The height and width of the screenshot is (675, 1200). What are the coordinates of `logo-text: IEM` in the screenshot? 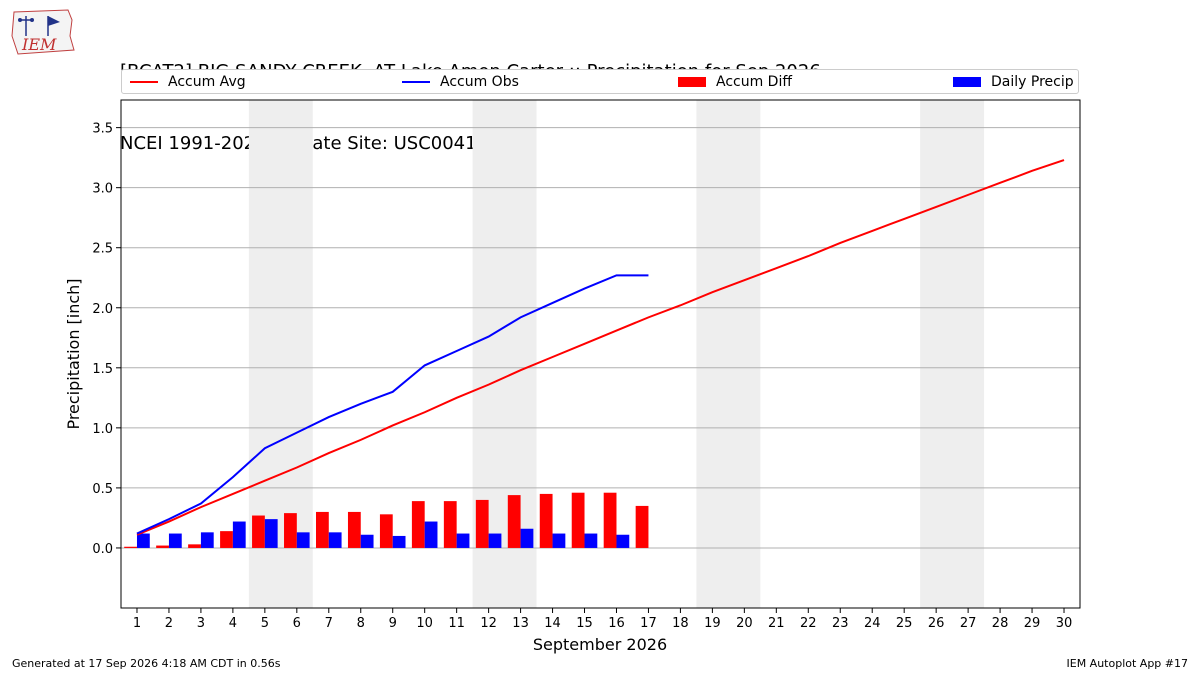 It's located at (39, 44).